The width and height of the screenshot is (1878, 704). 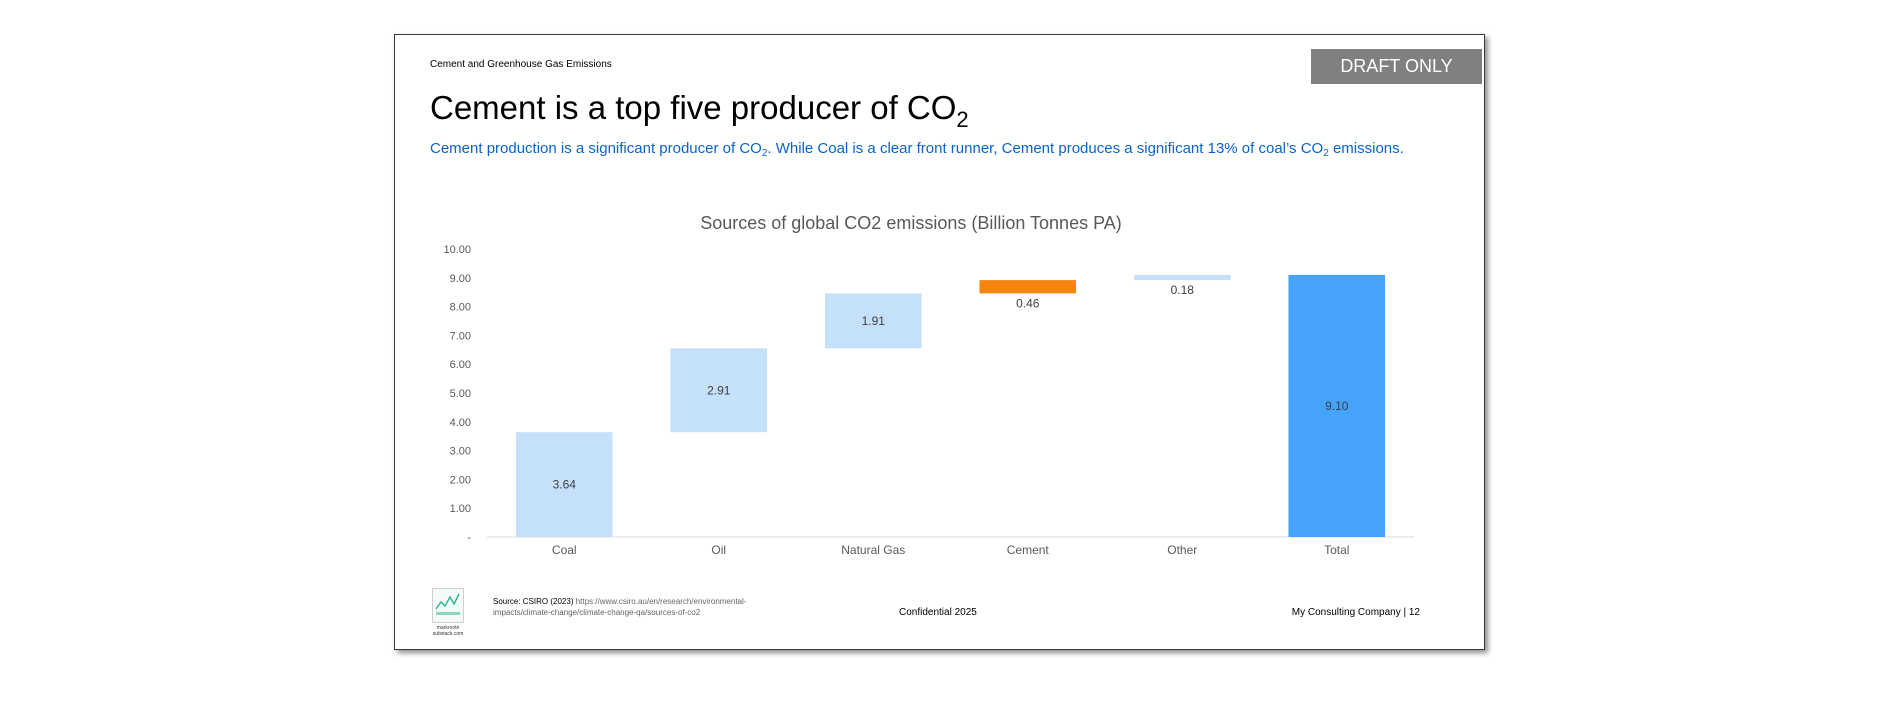 What do you see at coordinates (460, 394) in the screenshot?
I see `y-tick-label: 5.00` at bounding box center [460, 394].